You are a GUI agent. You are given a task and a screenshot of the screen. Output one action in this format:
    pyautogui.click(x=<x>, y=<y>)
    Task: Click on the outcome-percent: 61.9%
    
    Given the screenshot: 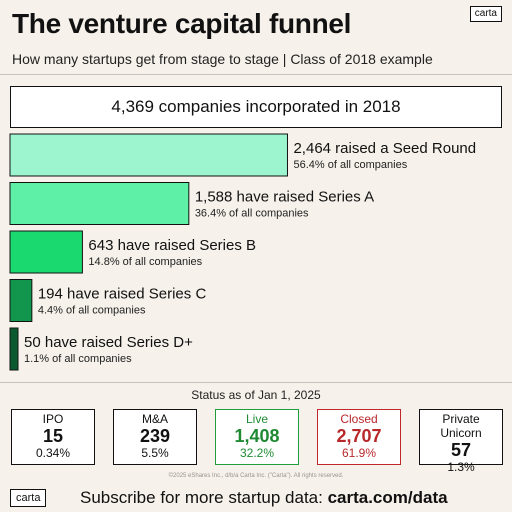 What is the action you would take?
    pyautogui.click(x=359, y=453)
    